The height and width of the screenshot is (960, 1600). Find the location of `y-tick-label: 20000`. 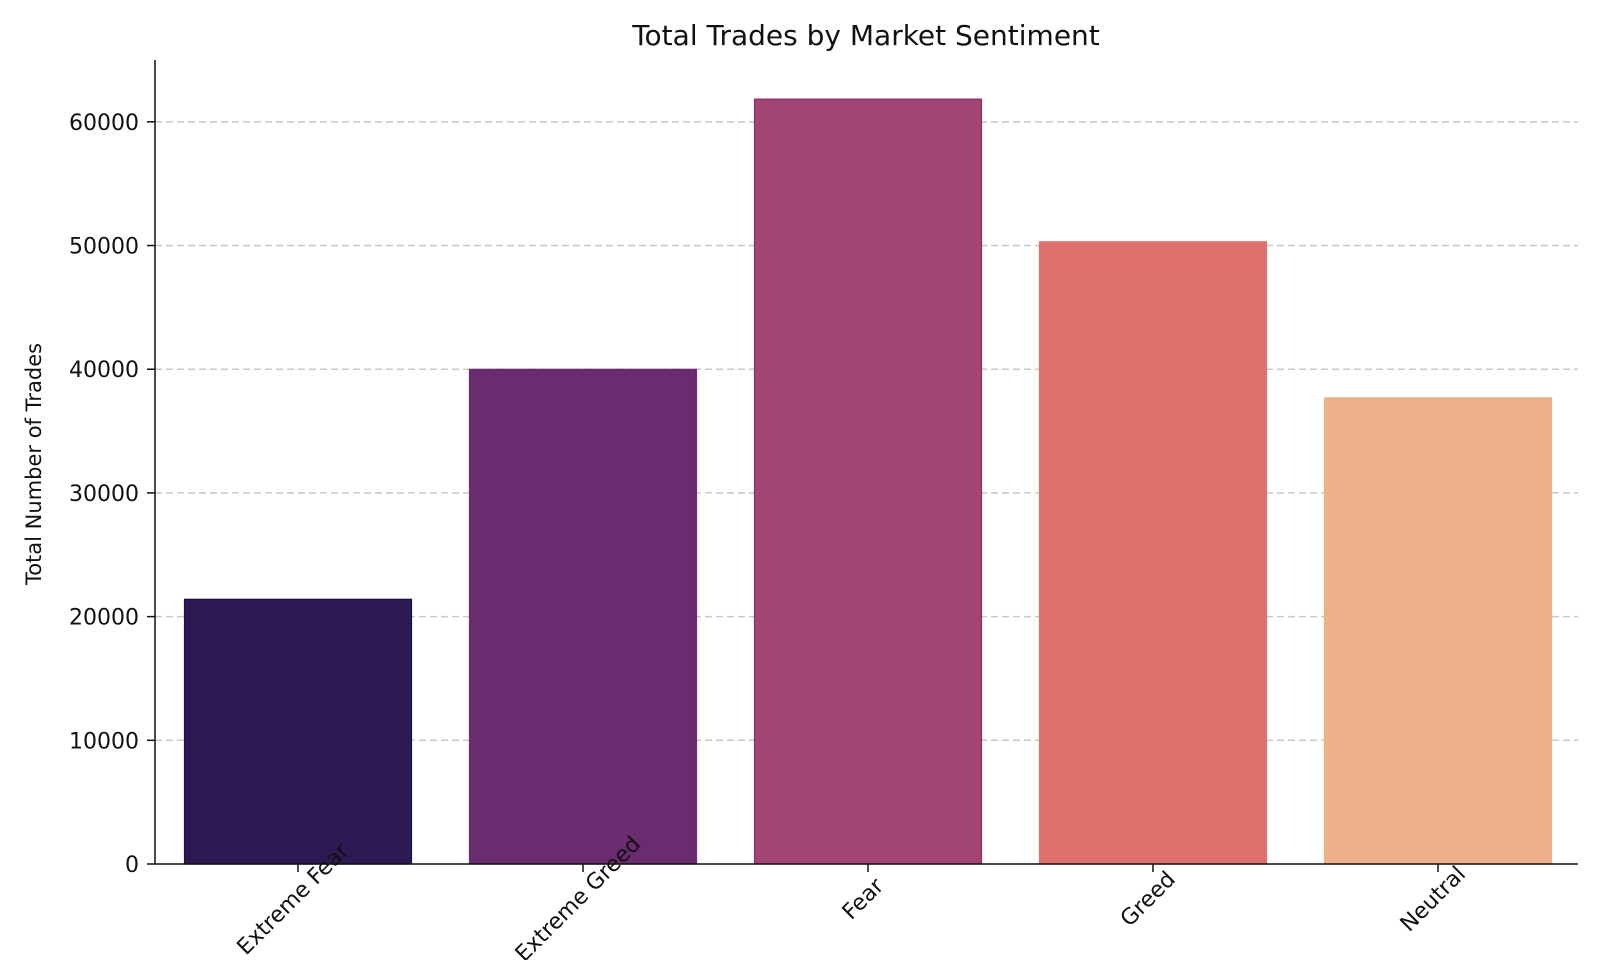

y-tick-label: 20000 is located at coordinates (104, 618).